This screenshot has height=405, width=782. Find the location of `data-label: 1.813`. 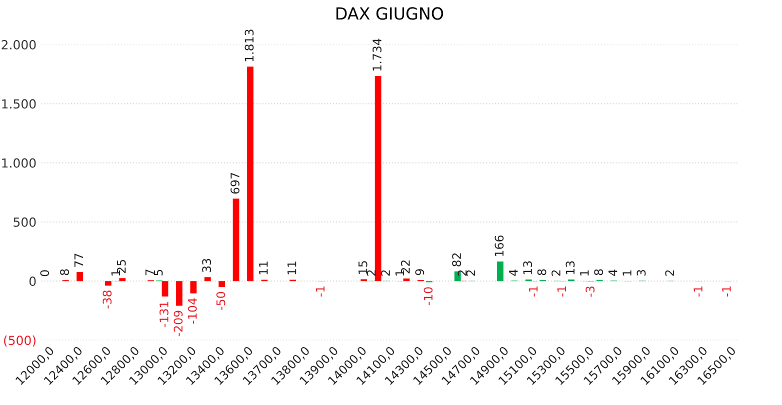

data-label: 1.813 is located at coordinates (249, 46).